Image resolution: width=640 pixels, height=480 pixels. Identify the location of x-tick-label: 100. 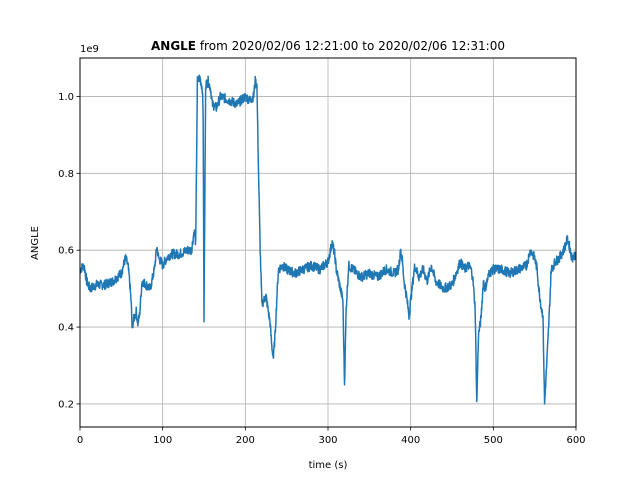
(162, 440).